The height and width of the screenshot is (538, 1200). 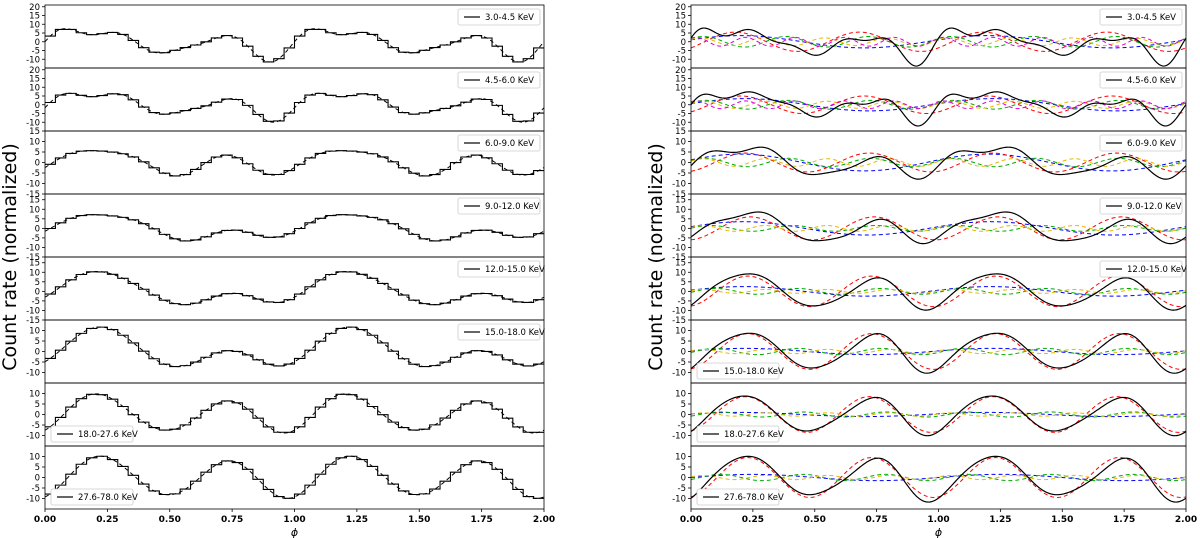 I want to click on legend: 4.5-6.0 KeV, so click(x=499, y=80).